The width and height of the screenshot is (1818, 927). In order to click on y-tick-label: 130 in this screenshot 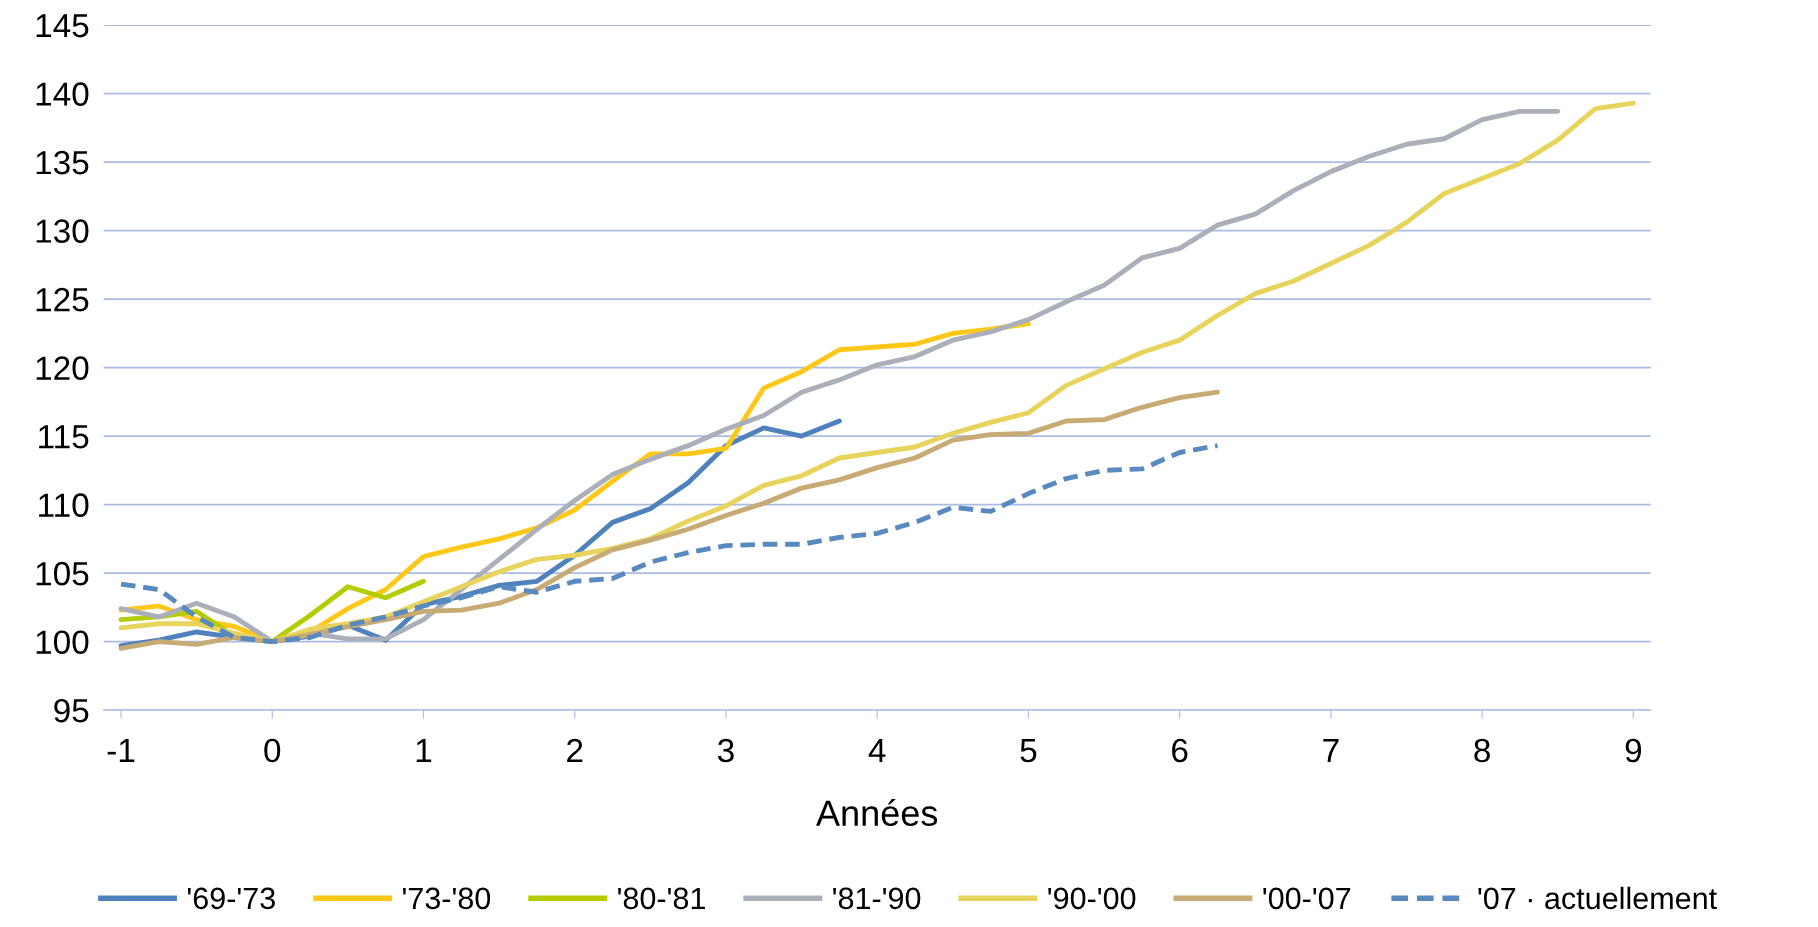, I will do `click(62, 231)`.